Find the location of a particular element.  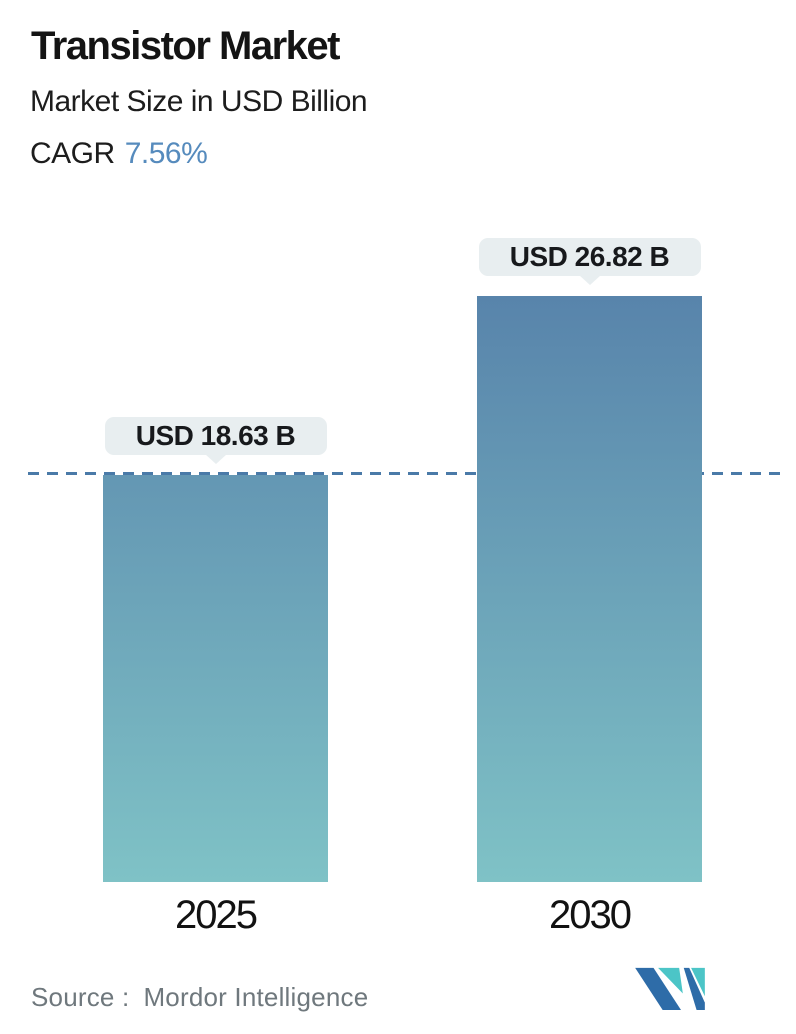

value-label-text: USD 26.82 B is located at coordinates (589, 256).